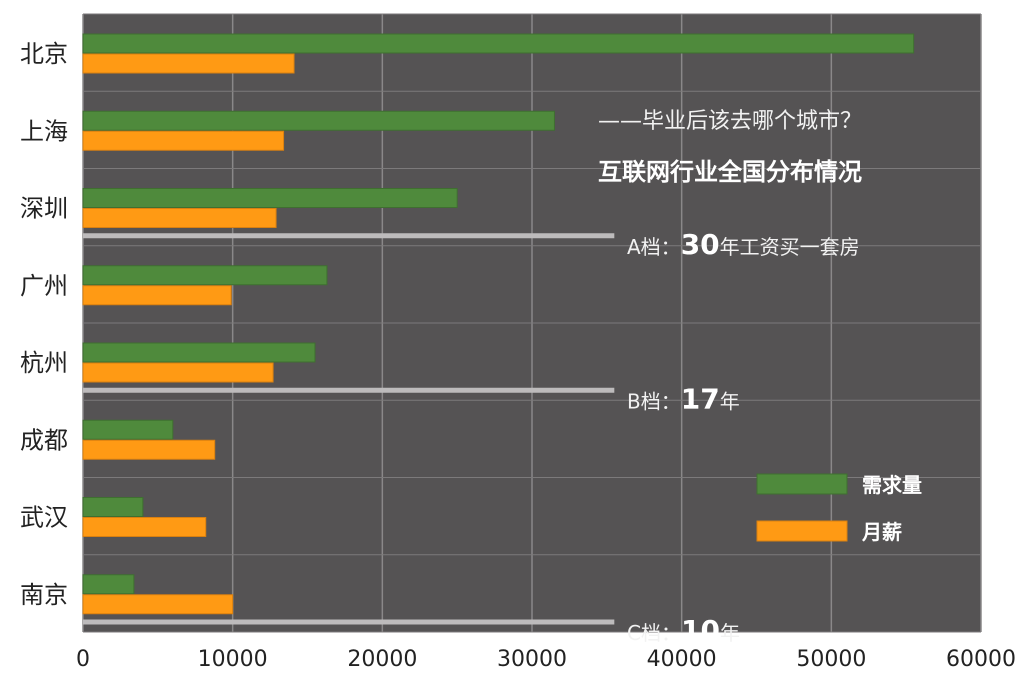 The width and height of the screenshot is (1024, 675). Describe the element at coordinates (44, 363) in the screenshot. I see `category-label: 杭州` at that location.